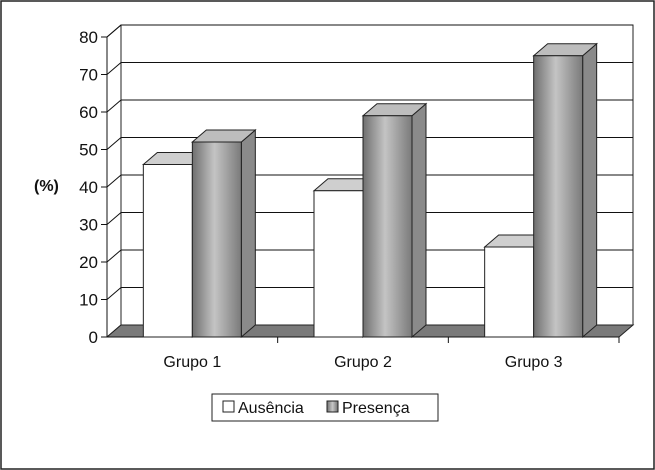 The height and width of the screenshot is (470, 655). I want to click on x-tick-label: Grupo 3, so click(534, 362).